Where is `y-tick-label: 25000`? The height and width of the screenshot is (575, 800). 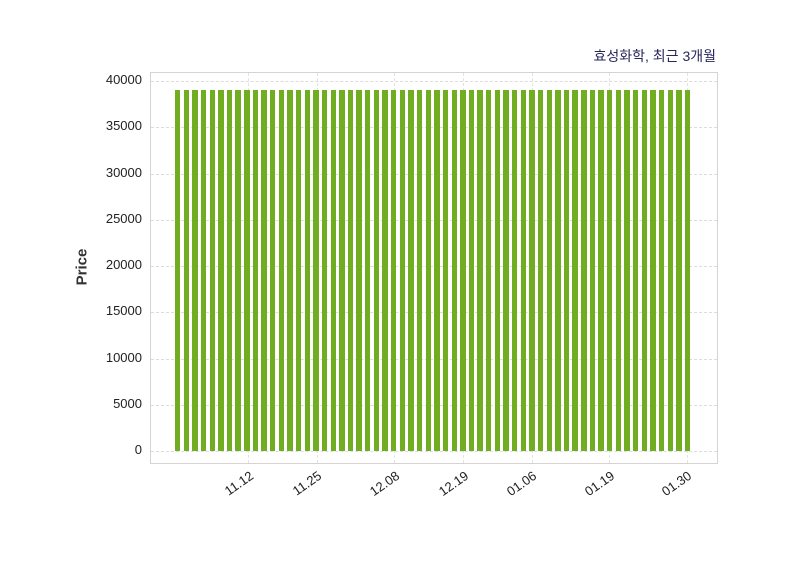
y-tick-label: 25000 is located at coordinates (123, 218).